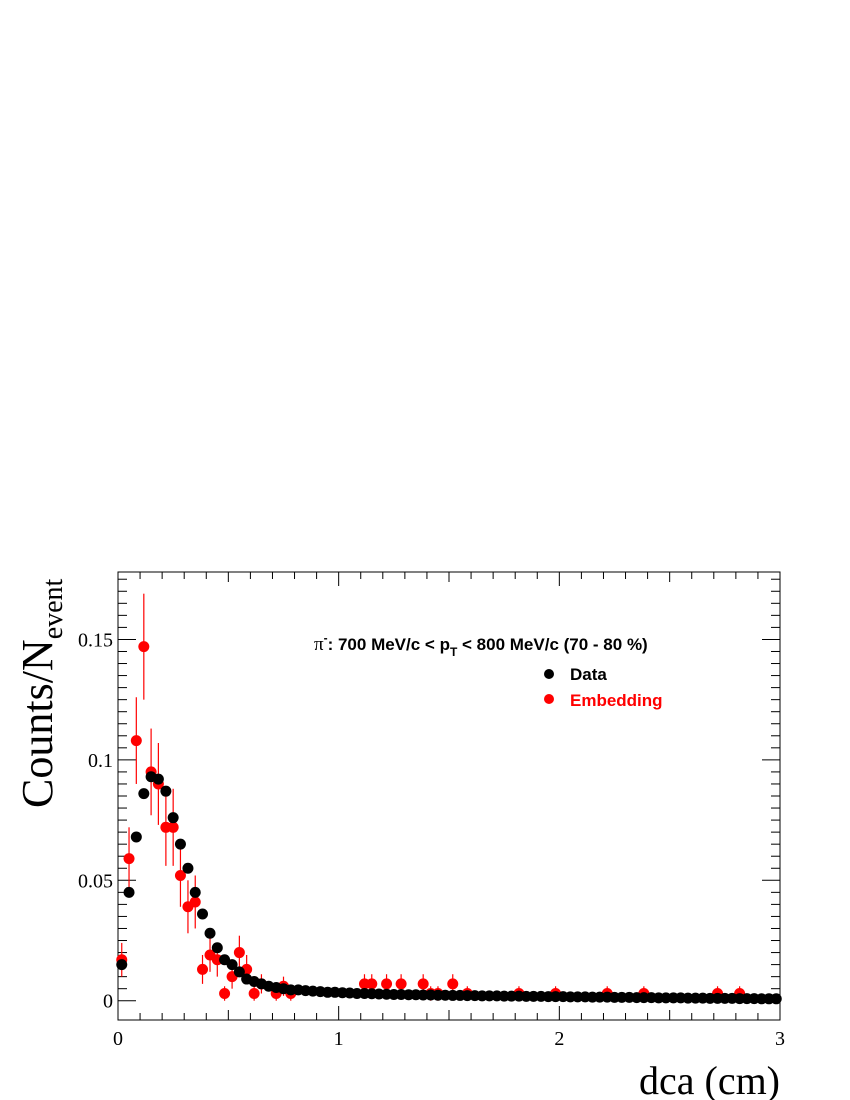 The height and width of the screenshot is (1100, 850). I want to click on x-axis-title: dca (cm), so click(709, 1079).